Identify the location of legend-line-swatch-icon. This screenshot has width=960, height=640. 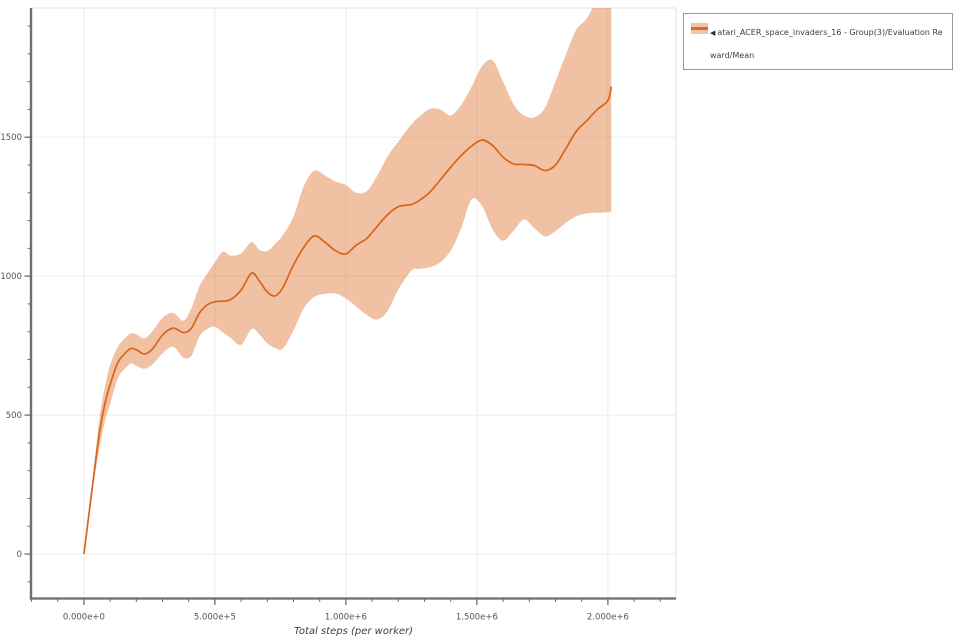
(699, 28).